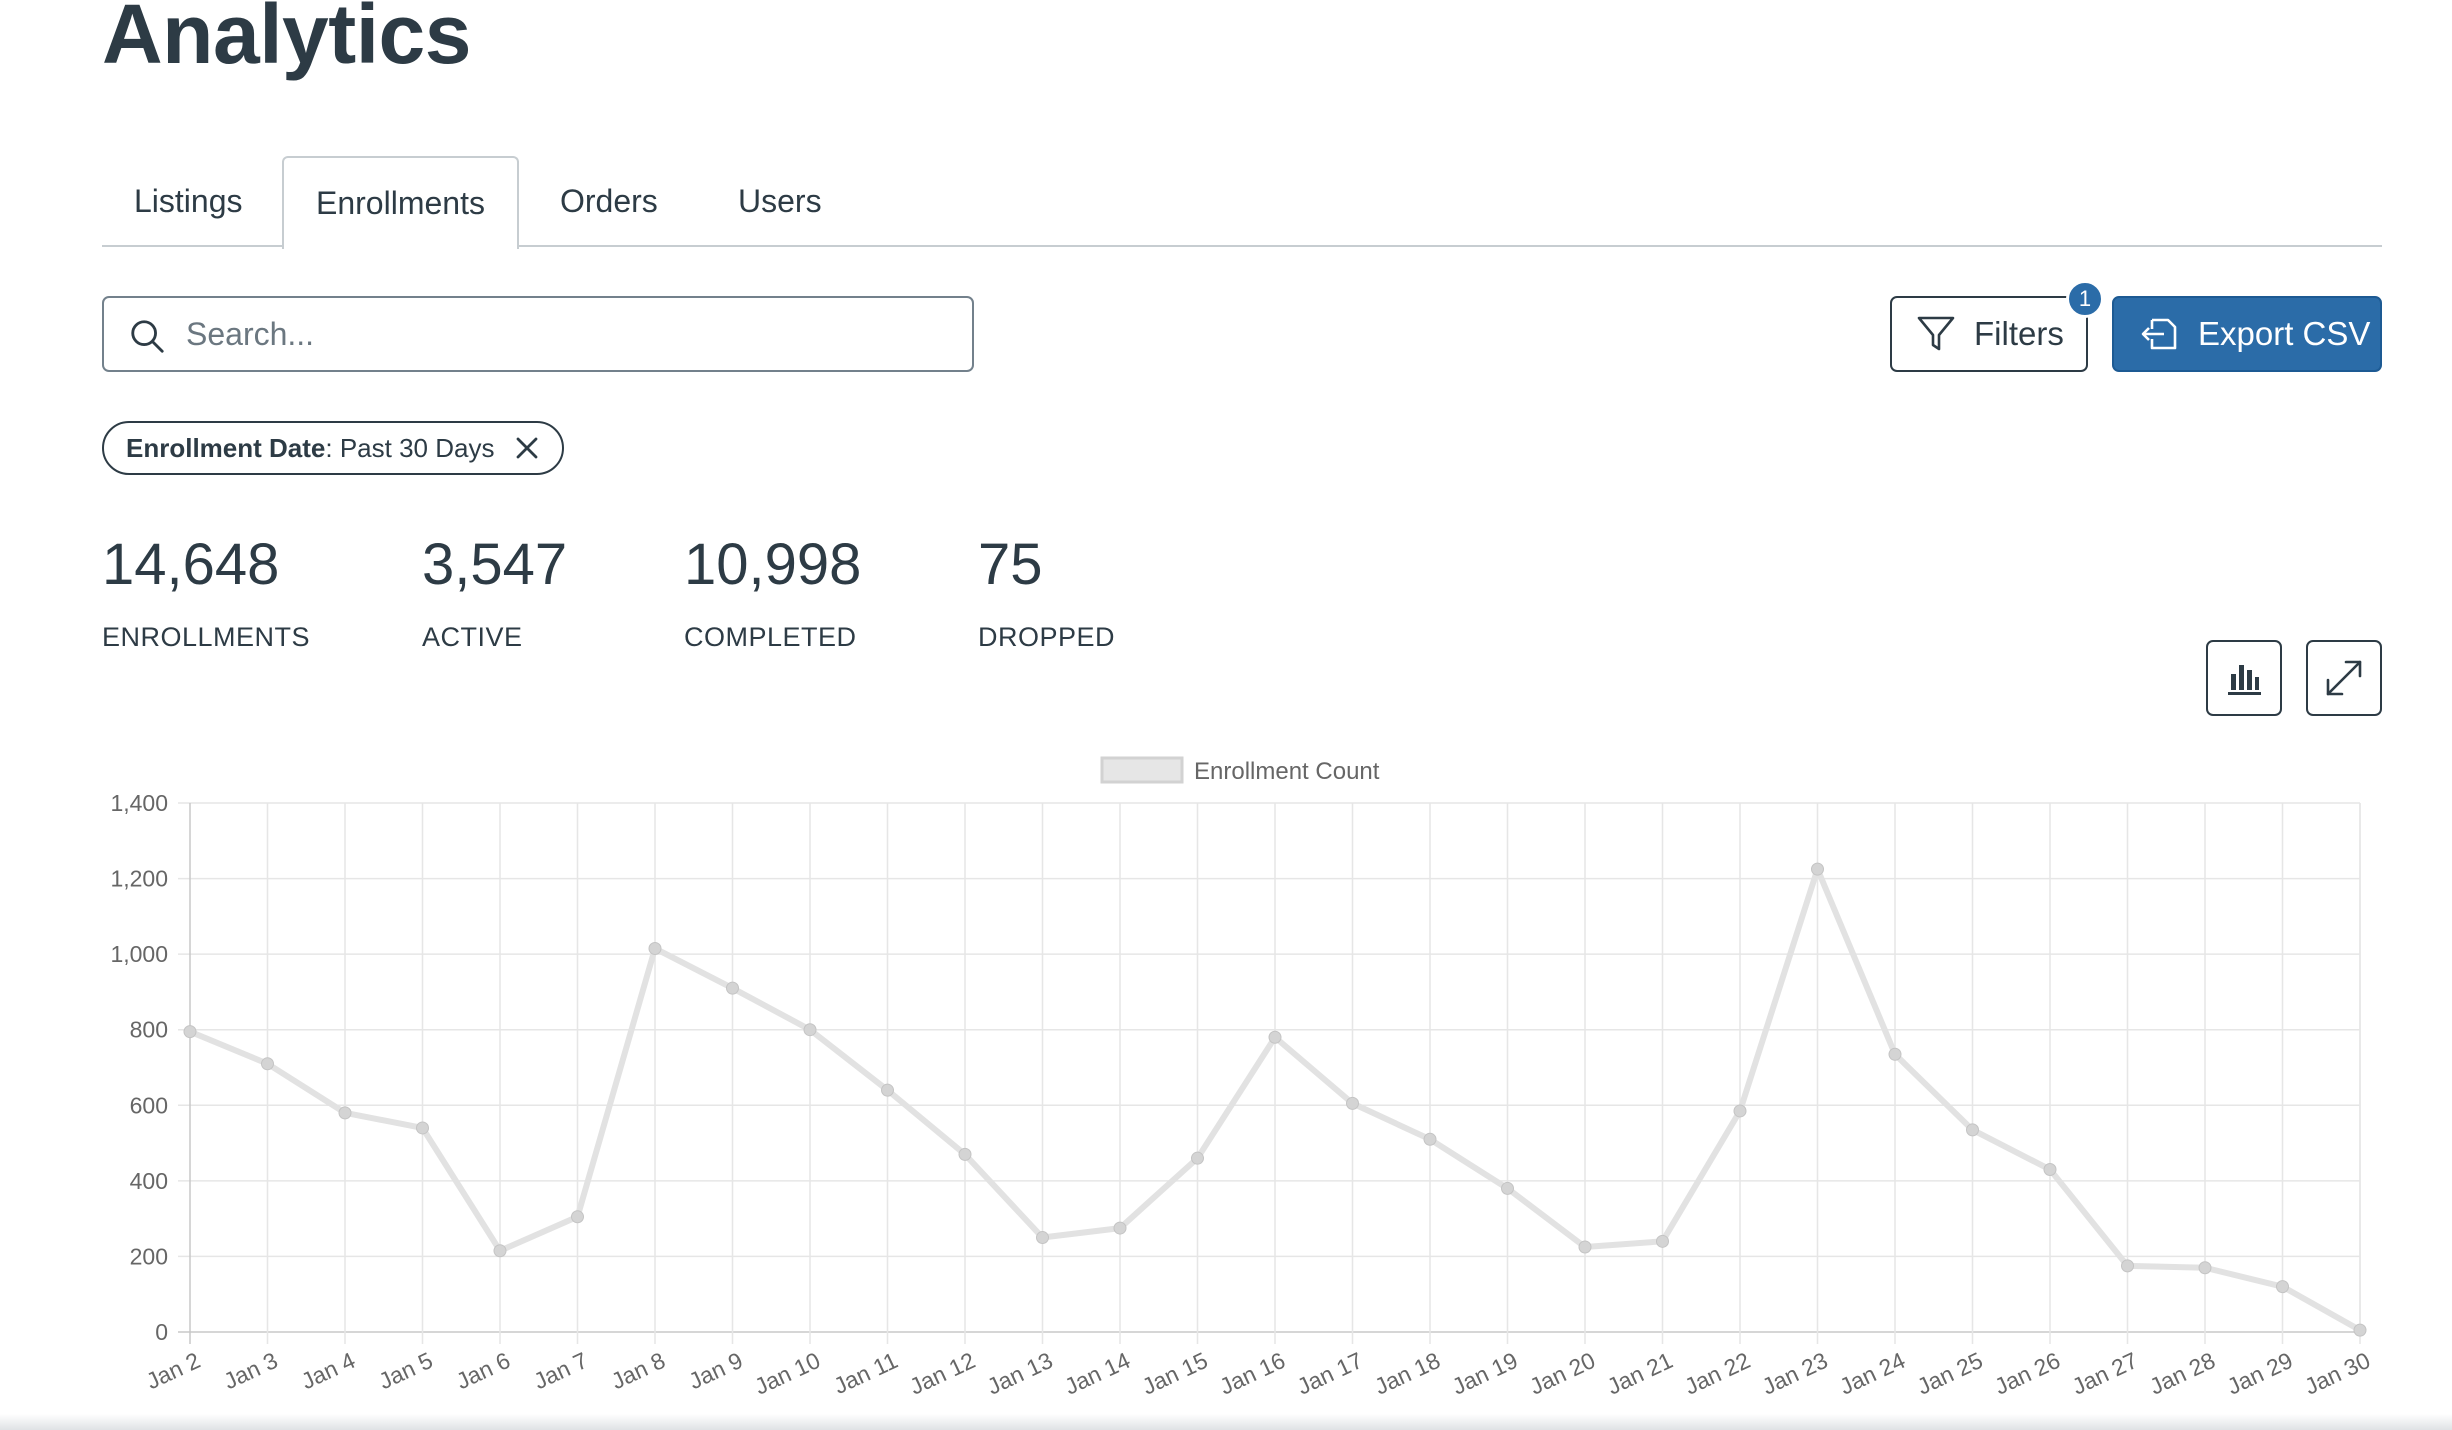 The width and height of the screenshot is (2452, 1430). I want to click on page-title: Analytics, so click(287, 40).